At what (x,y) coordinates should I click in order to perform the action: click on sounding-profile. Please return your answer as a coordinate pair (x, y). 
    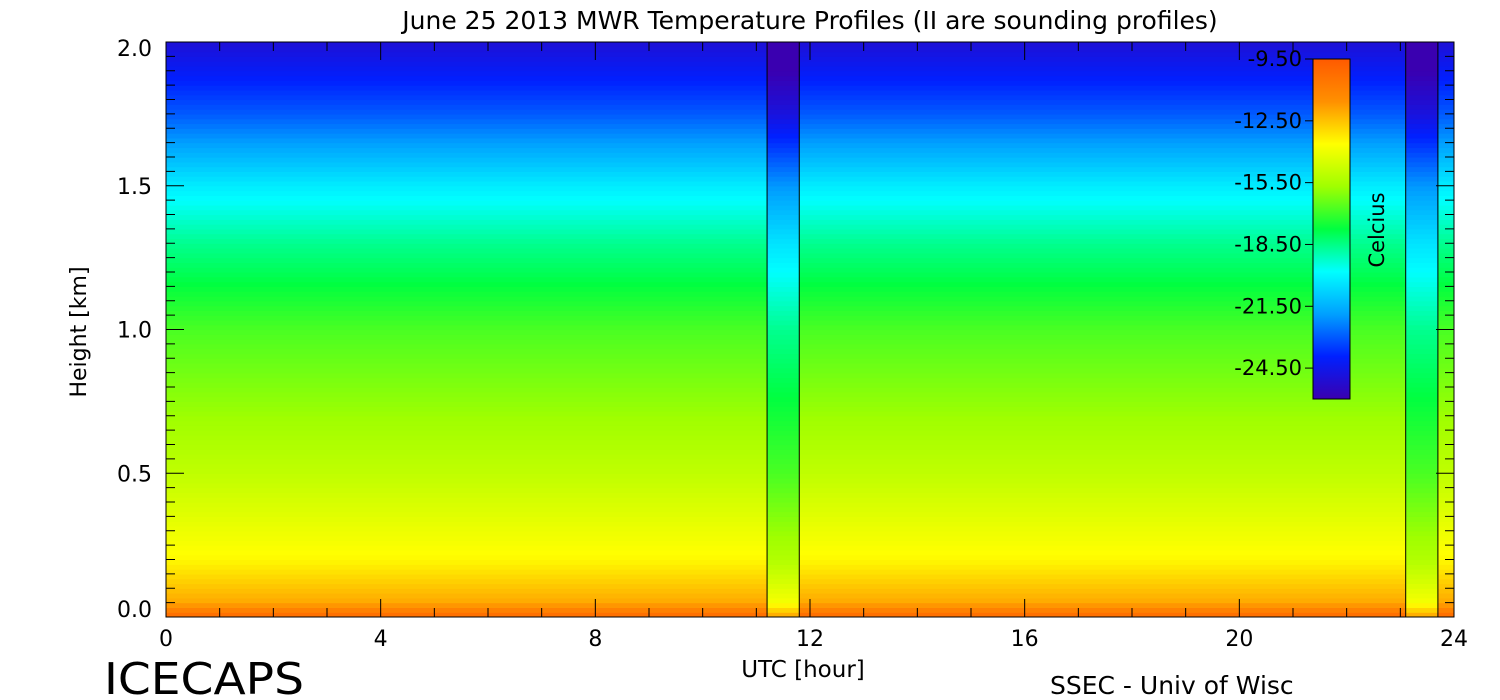
    Looking at the image, I should click on (1422, 329).